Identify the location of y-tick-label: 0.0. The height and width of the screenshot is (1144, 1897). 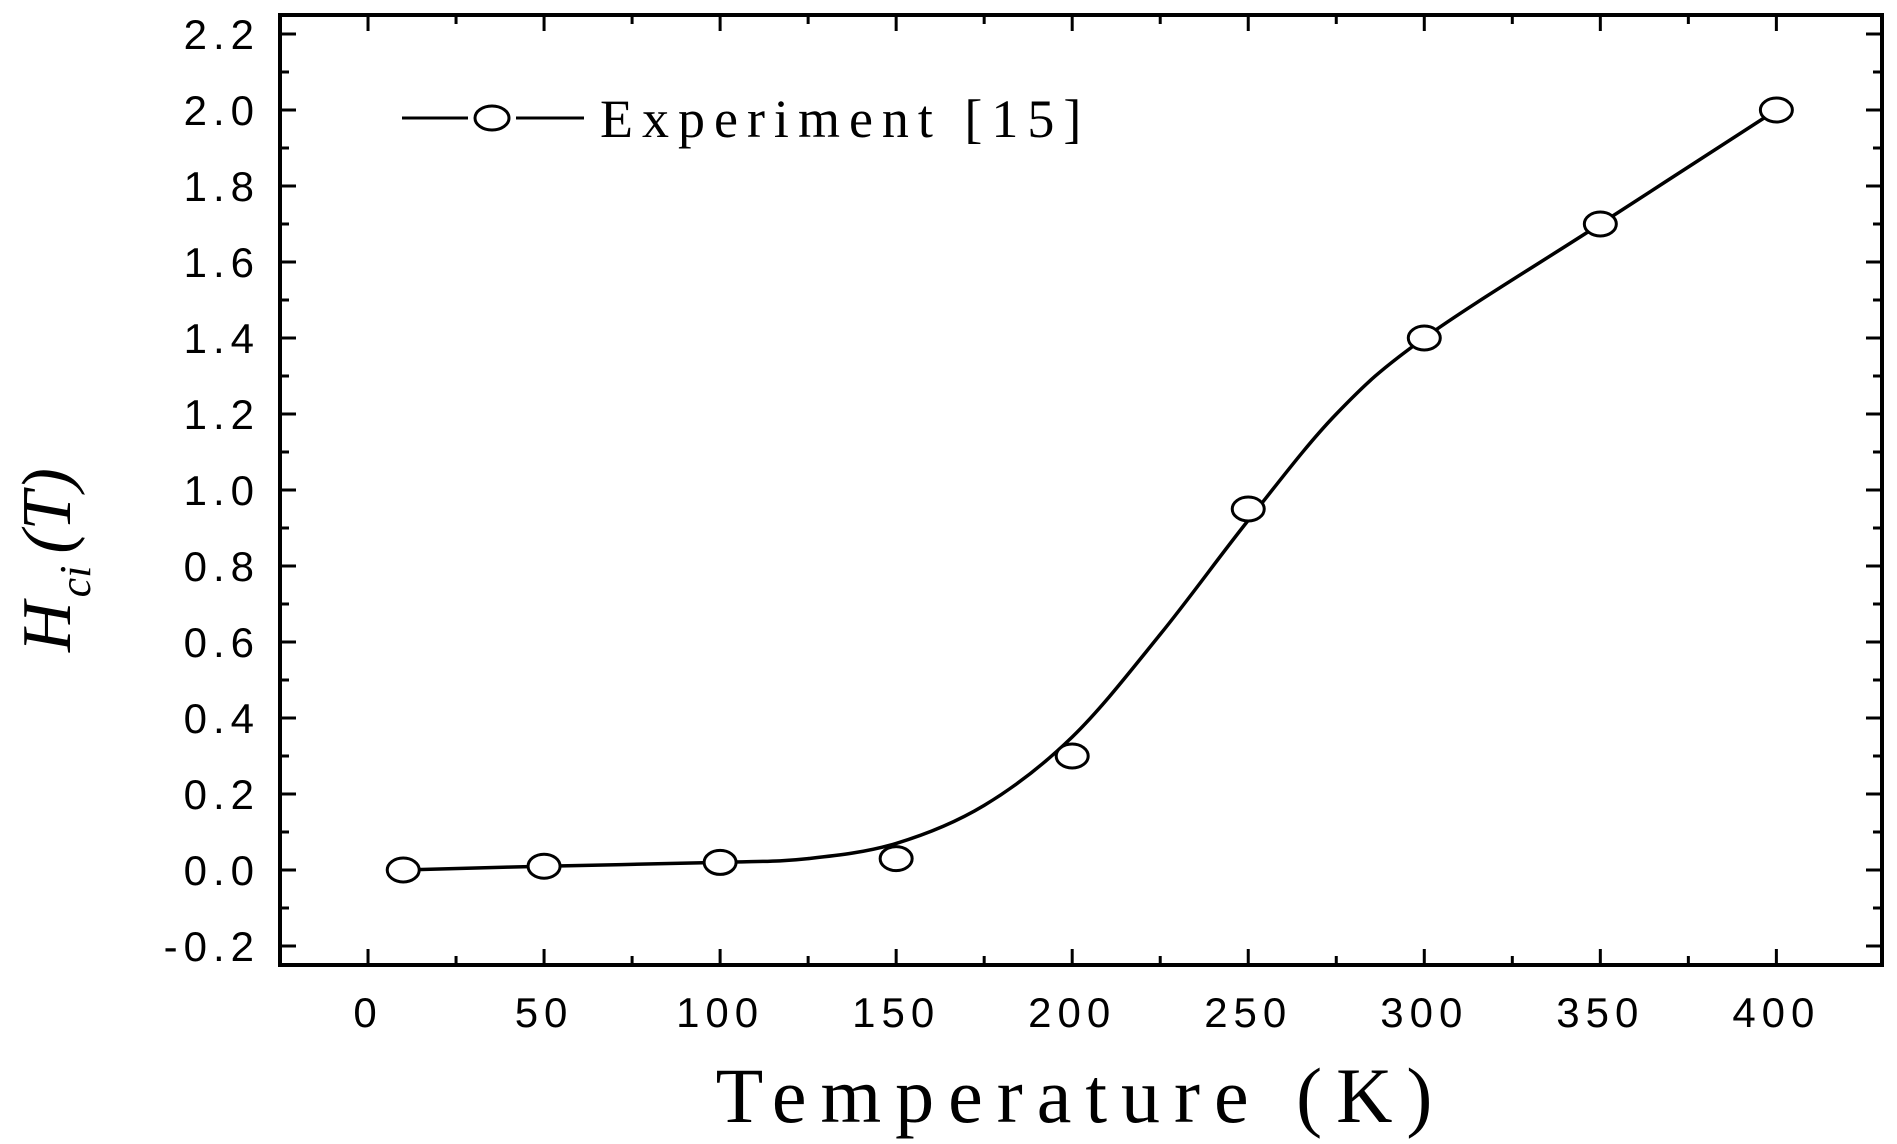
(222, 870).